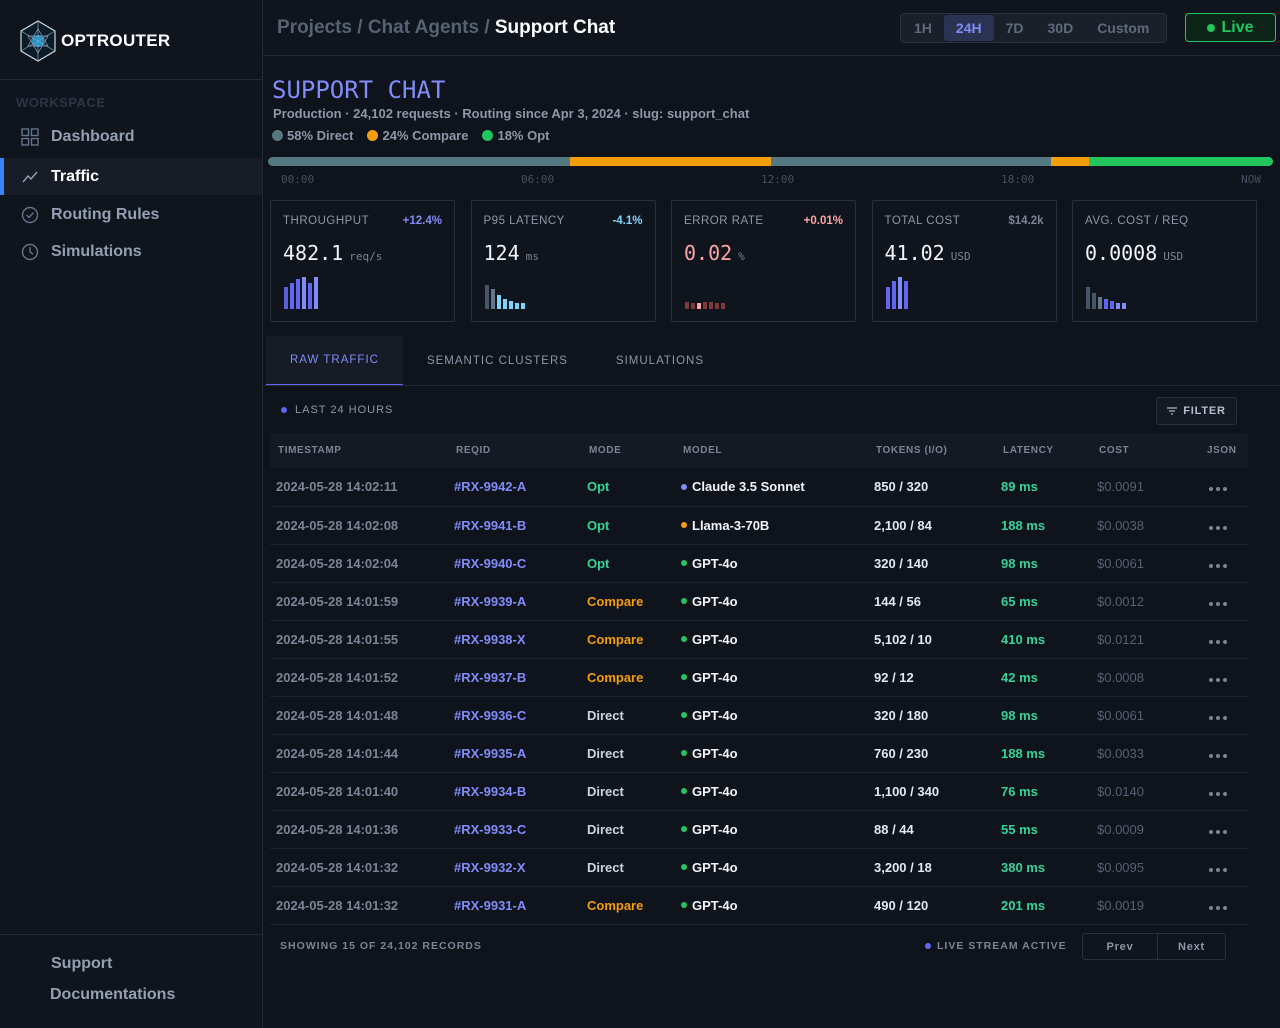 Image resolution: width=1280 pixels, height=1028 pixels. Describe the element at coordinates (931, 905) in the screenshot. I see `tokens: 490 / 120` at that location.